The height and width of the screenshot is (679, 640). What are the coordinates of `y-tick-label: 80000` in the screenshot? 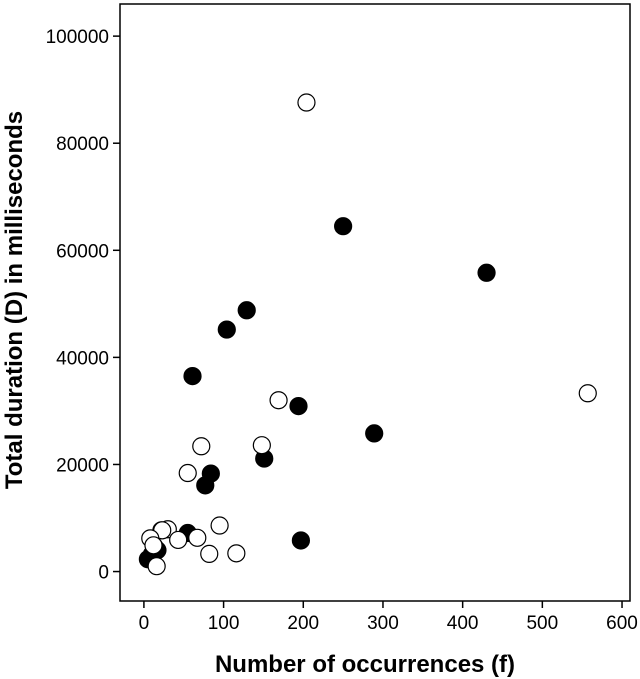 It's located at (82, 144).